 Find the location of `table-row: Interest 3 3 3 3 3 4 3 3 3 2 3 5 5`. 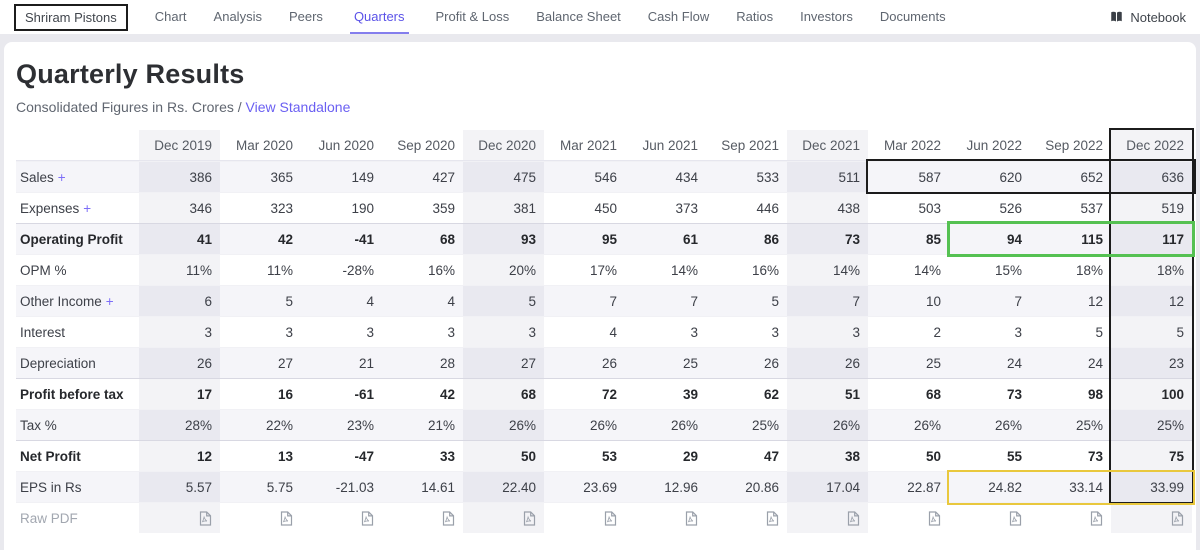

table-row: Interest 3 3 3 3 3 4 3 3 3 2 3 5 5 is located at coordinates (604, 331).